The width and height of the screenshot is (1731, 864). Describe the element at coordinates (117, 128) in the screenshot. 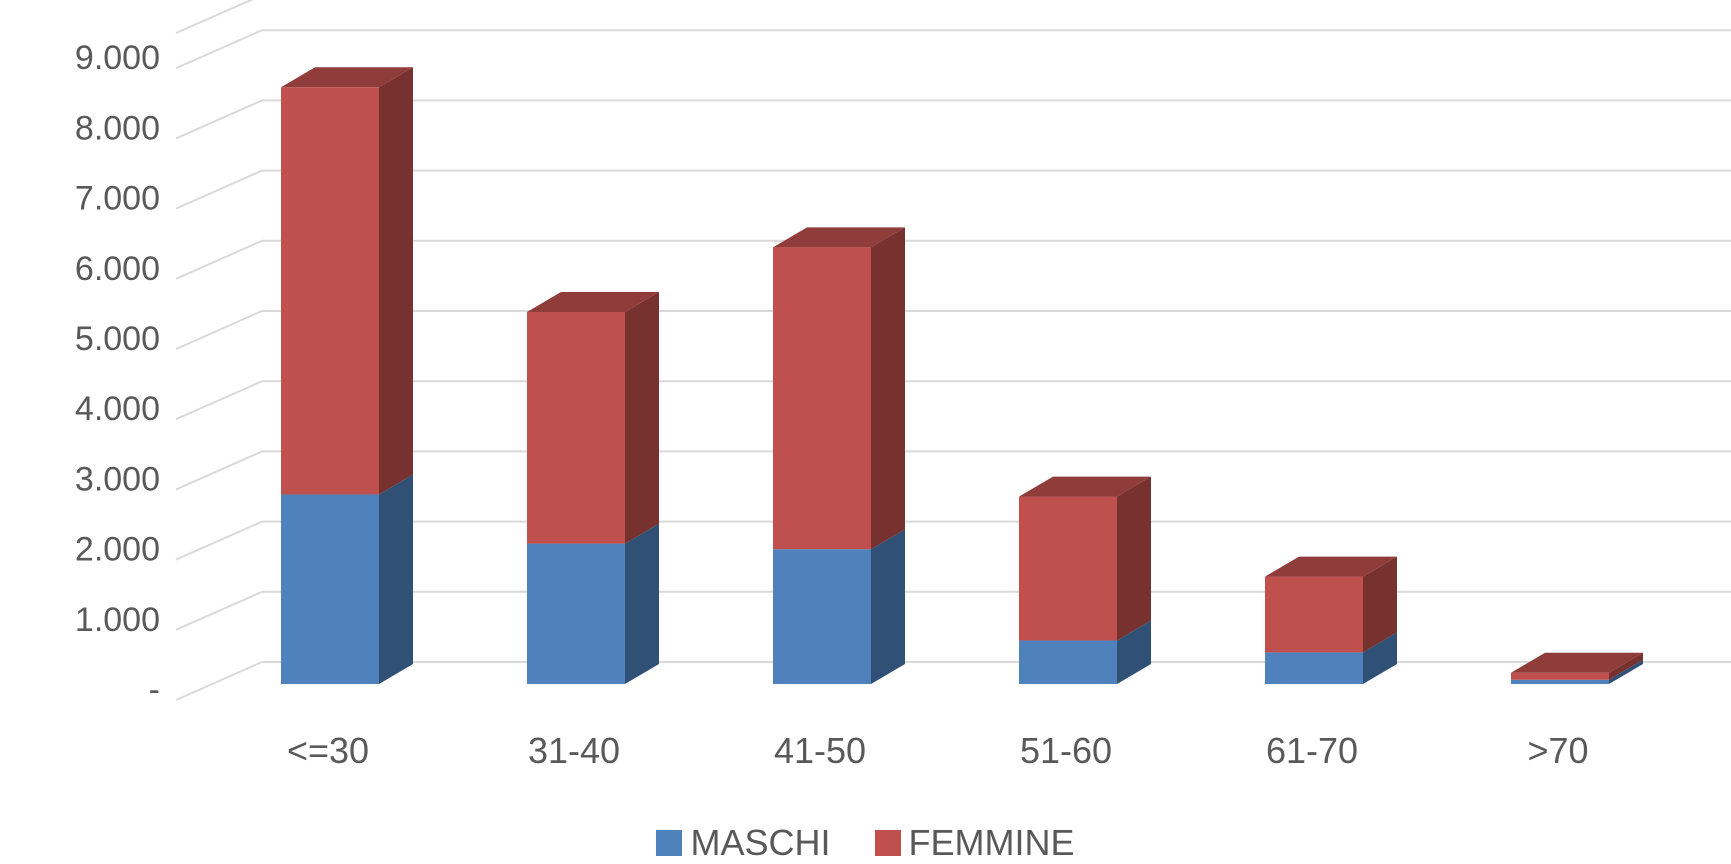

I see `y-tick-label: 8.000` at that location.